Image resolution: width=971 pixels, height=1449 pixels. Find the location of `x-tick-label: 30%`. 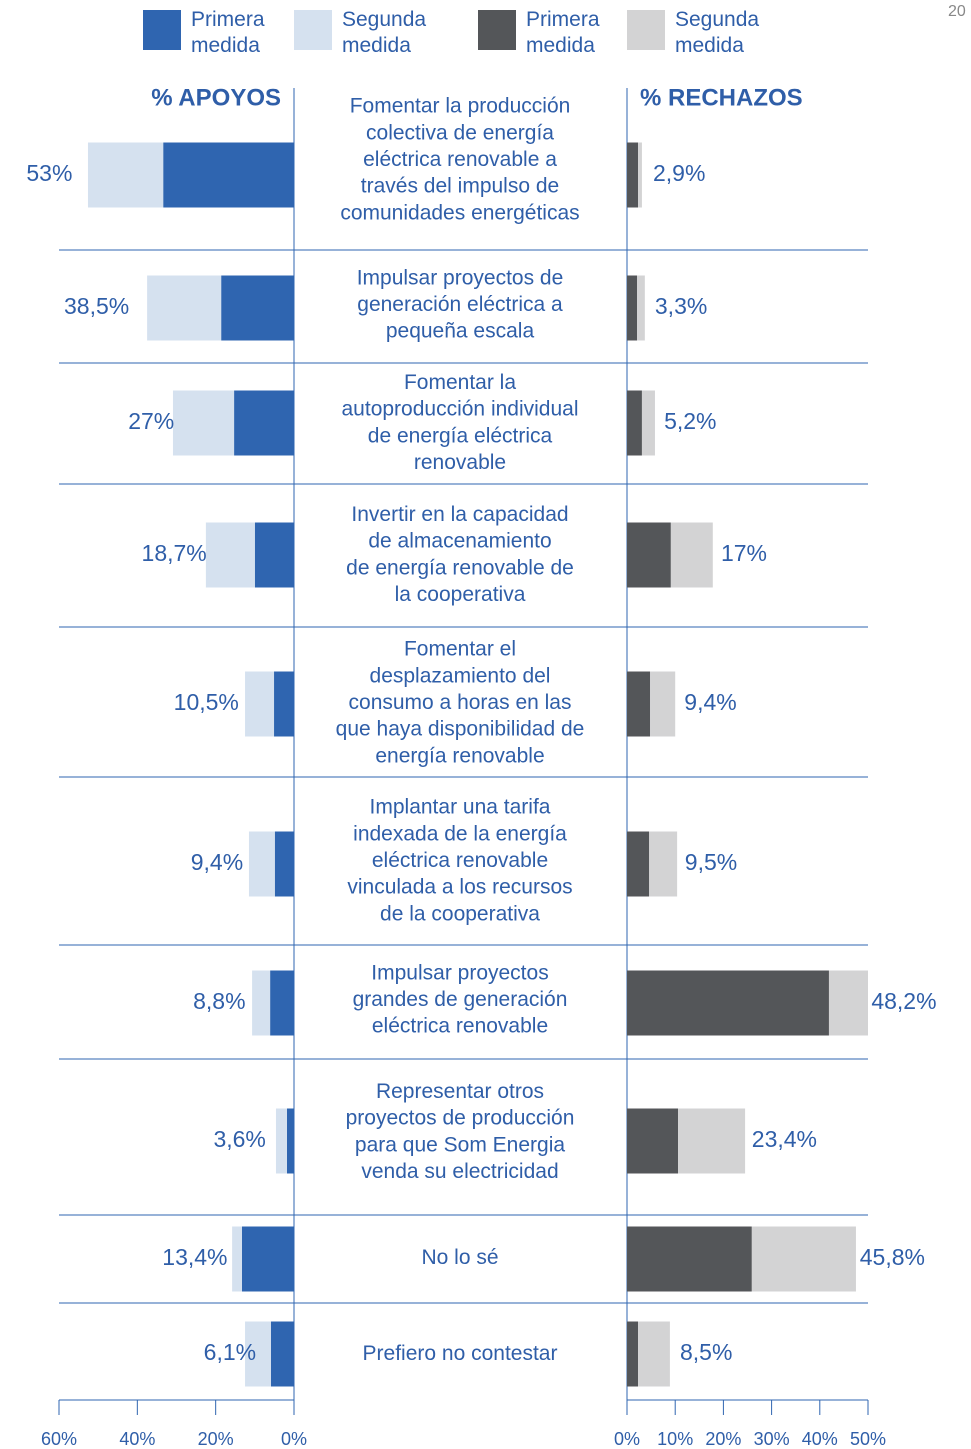

x-tick-label: 30% is located at coordinates (772, 1439).